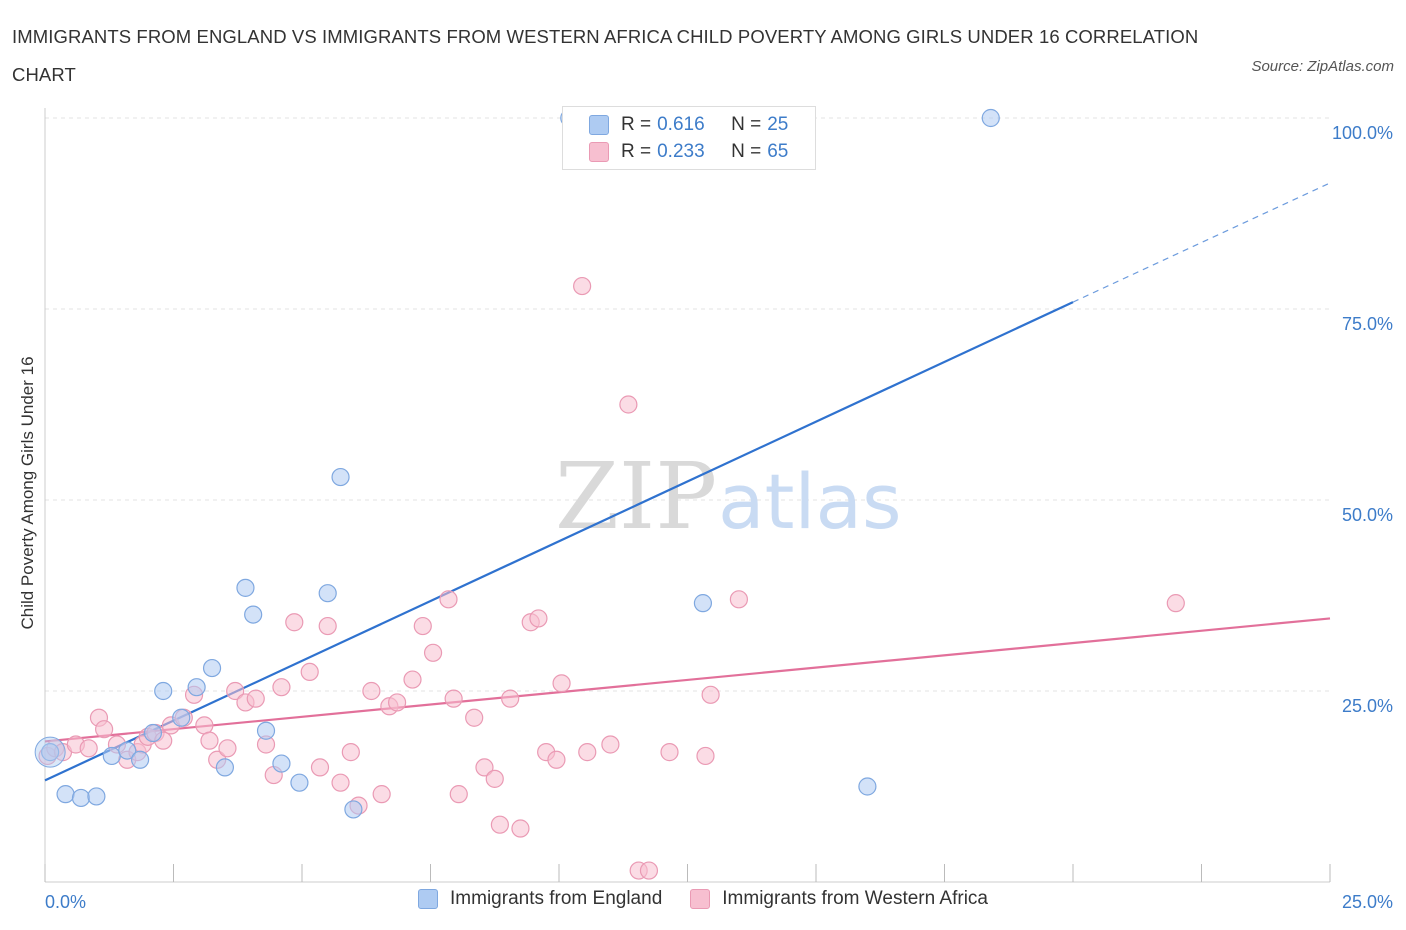  What do you see at coordinates (681, 151) in the screenshot?
I see `r-value: 0.233` at bounding box center [681, 151].